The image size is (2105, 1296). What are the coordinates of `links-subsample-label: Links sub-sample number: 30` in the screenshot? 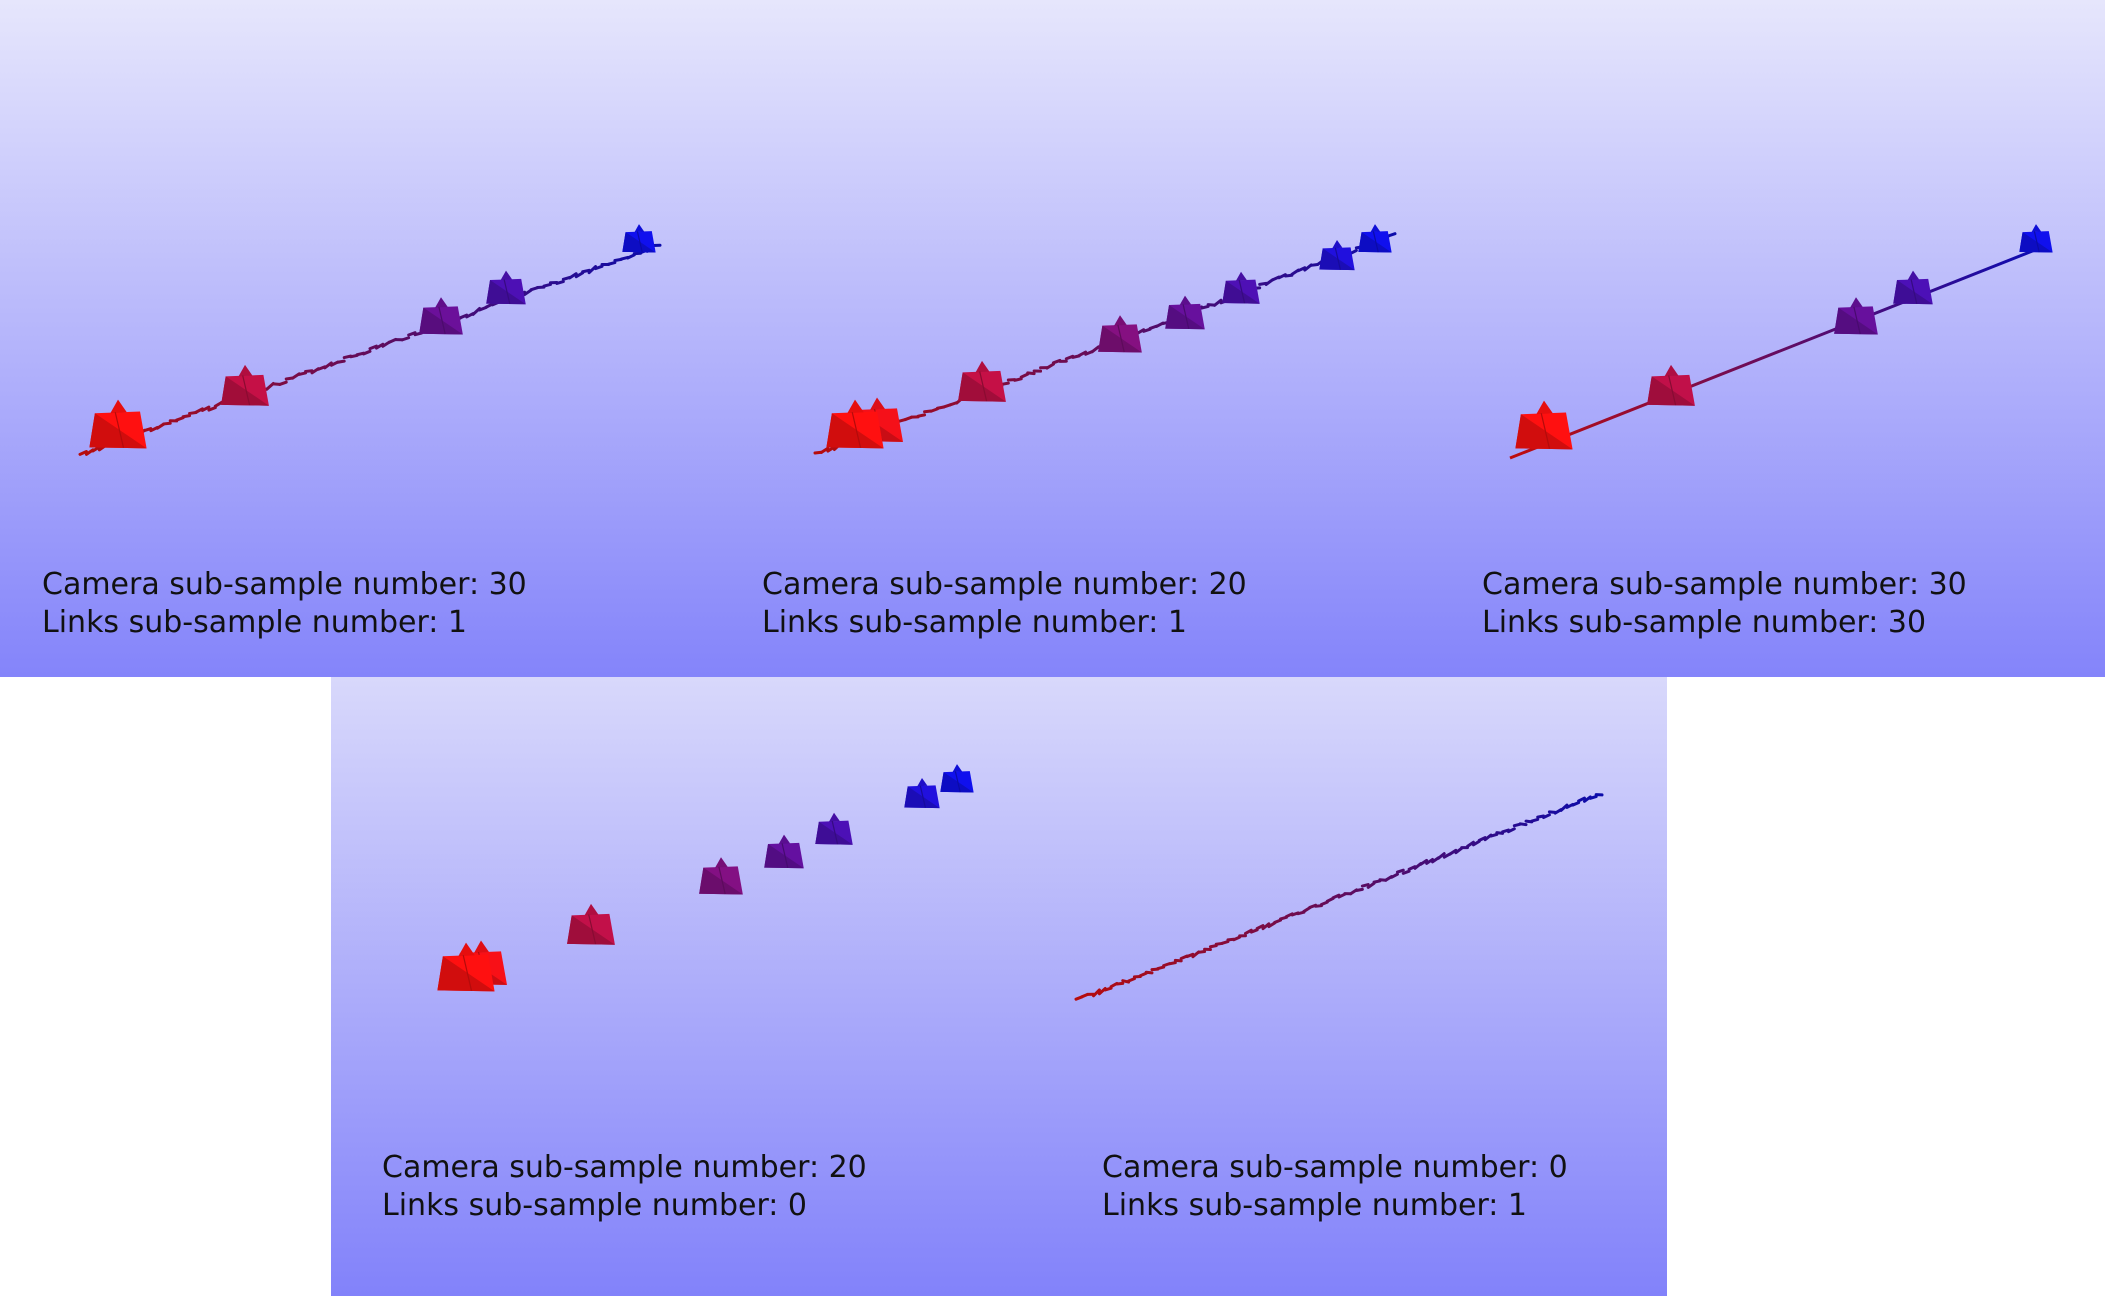 It's located at (1724, 623).